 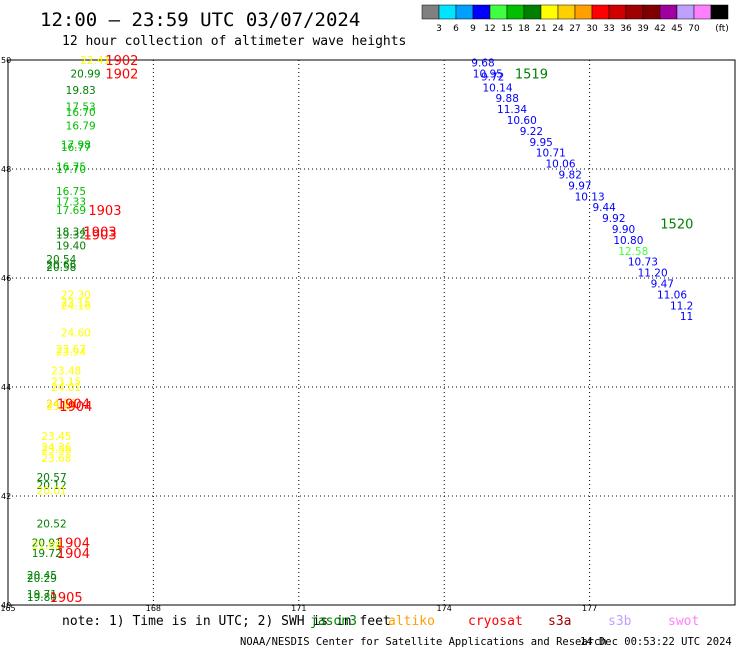 What do you see at coordinates (42, 595) in the screenshot?
I see `swh-point: 19.71` at bounding box center [42, 595].